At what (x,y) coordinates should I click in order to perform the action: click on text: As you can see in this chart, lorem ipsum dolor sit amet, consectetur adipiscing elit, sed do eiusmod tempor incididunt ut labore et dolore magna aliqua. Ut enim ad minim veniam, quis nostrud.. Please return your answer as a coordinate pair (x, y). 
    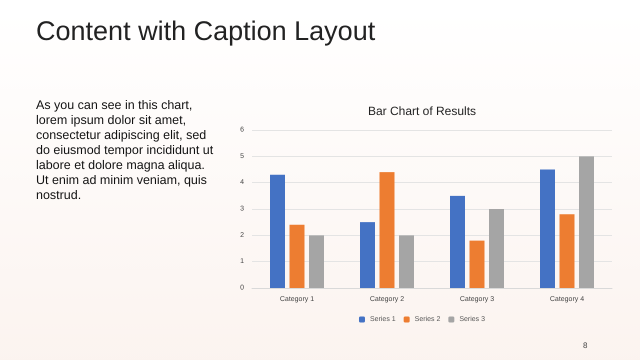
    Looking at the image, I should click on (125, 150).